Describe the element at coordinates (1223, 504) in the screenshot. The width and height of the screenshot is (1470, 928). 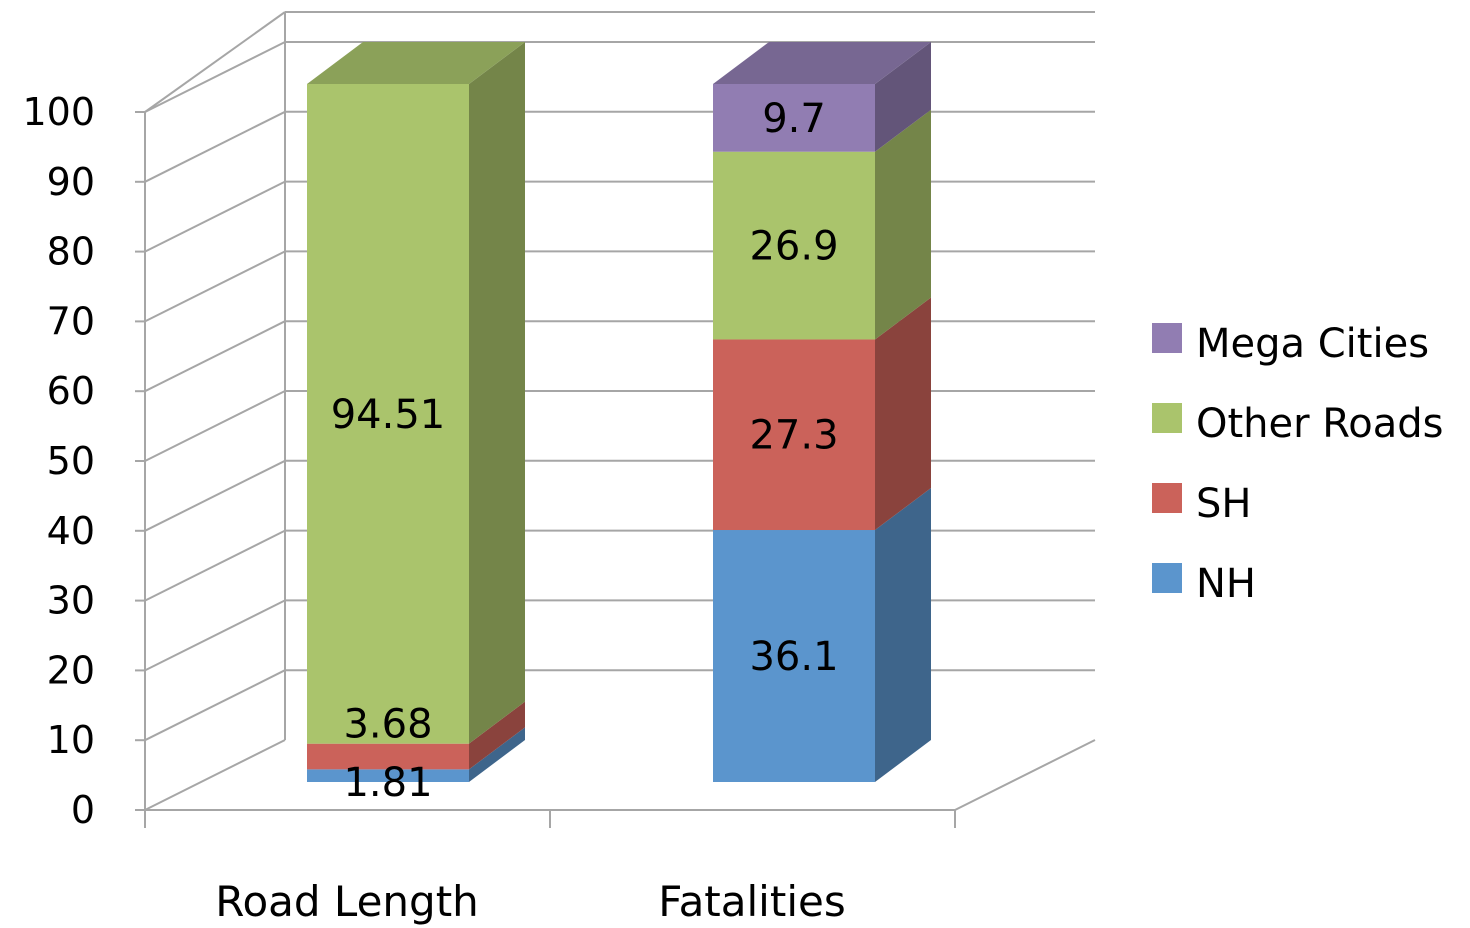
I see `legend-label: SH` at that location.